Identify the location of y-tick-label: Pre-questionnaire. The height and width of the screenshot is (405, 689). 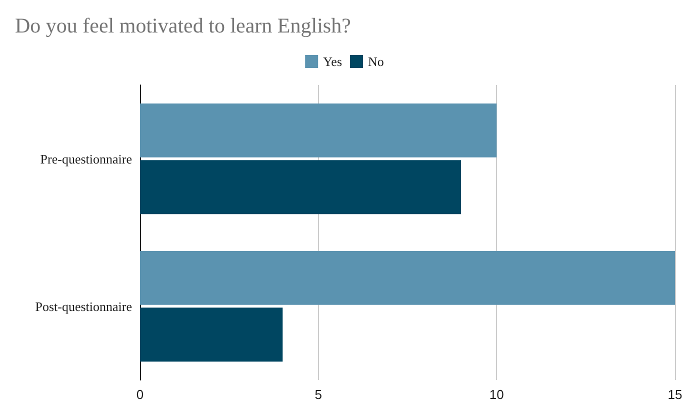
(86, 158).